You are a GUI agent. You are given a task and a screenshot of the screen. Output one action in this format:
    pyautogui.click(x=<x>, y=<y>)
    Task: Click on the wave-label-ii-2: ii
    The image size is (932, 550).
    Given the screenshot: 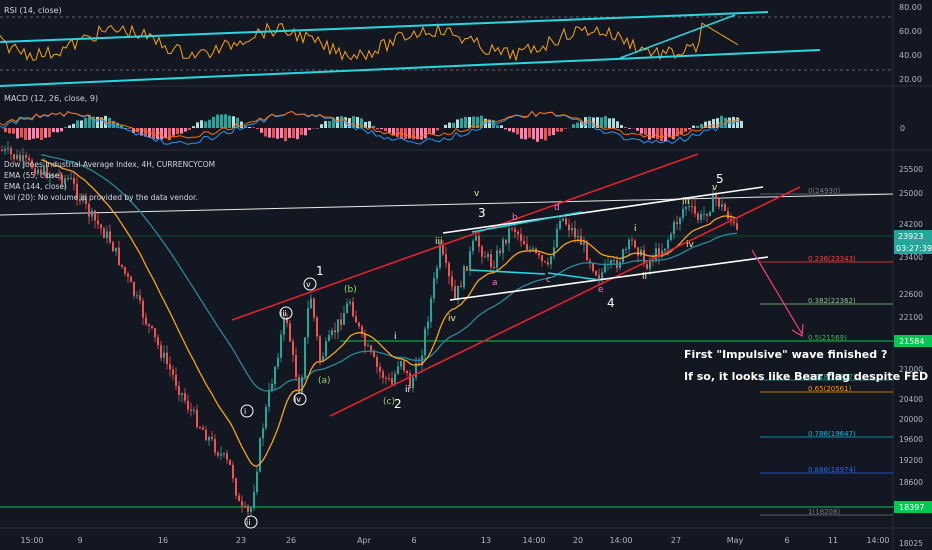 What is the action you would take?
    pyautogui.click(x=644, y=277)
    